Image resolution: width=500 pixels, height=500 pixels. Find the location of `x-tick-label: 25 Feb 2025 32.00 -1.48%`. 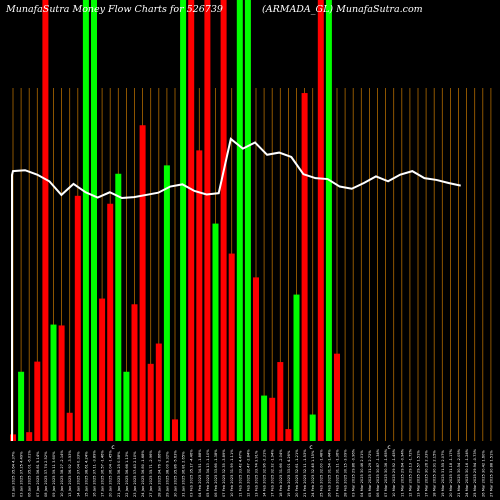

x-tick-label: 25 Feb 2025 32.00 -1.48% is located at coordinates (321, 473).